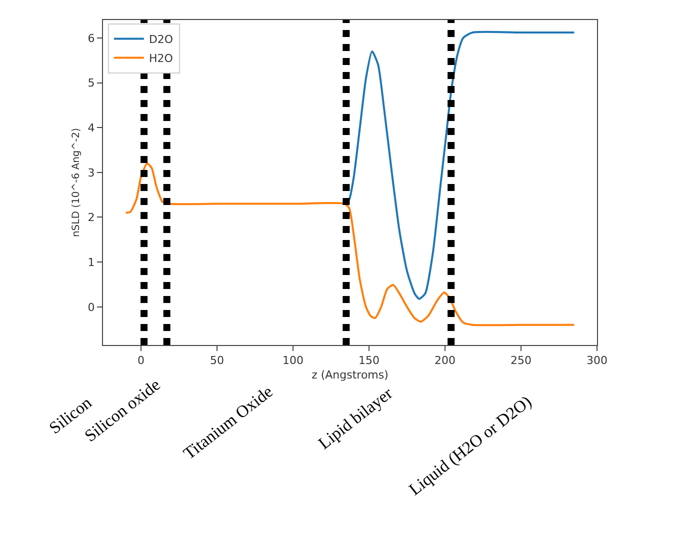 This screenshot has width=688, height=548. What do you see at coordinates (91, 173) in the screenshot?
I see `y-tick-label: 3` at bounding box center [91, 173].